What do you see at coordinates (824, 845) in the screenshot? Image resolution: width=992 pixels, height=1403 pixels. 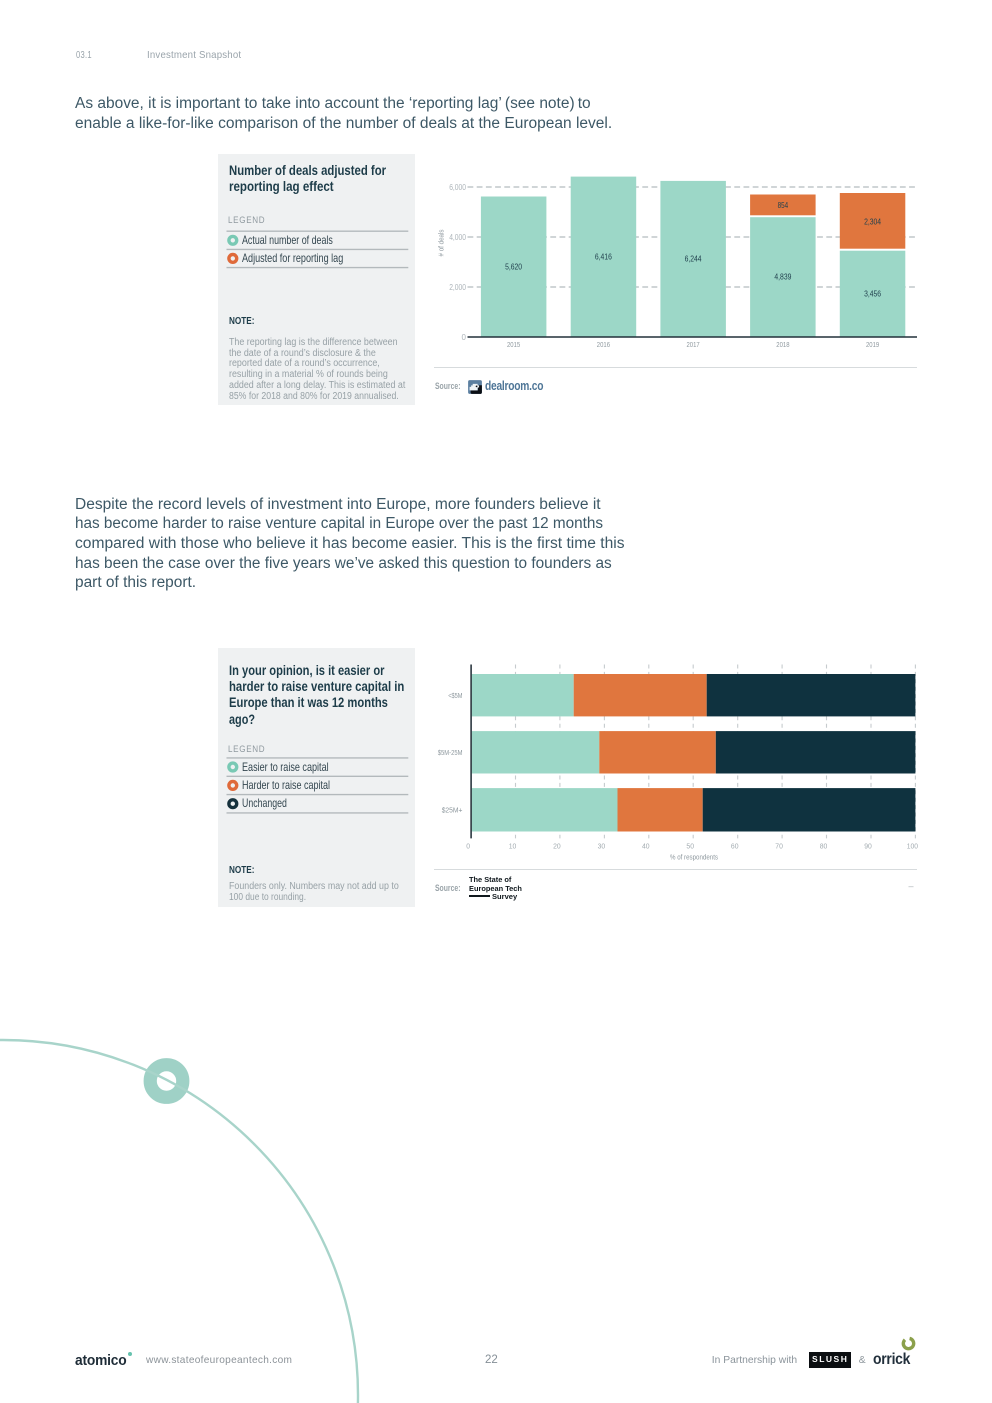 I see `svg-text: 80` at bounding box center [824, 845].